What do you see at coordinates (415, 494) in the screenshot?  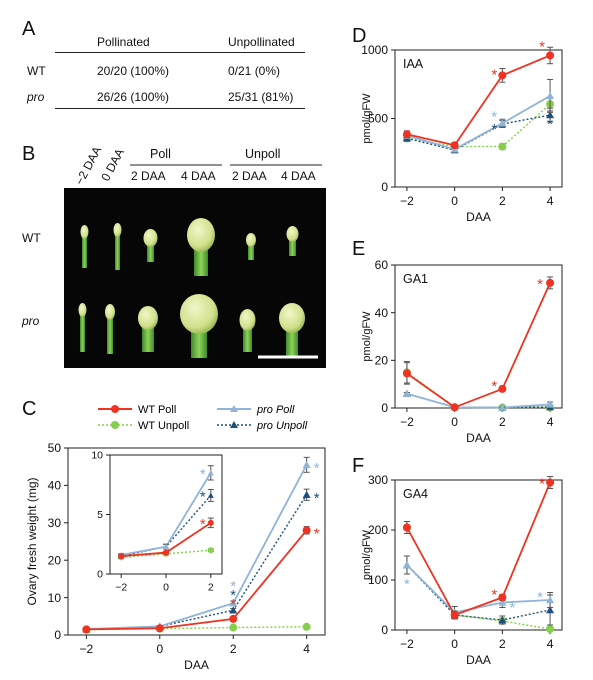 I see `f-title: GA4` at bounding box center [415, 494].